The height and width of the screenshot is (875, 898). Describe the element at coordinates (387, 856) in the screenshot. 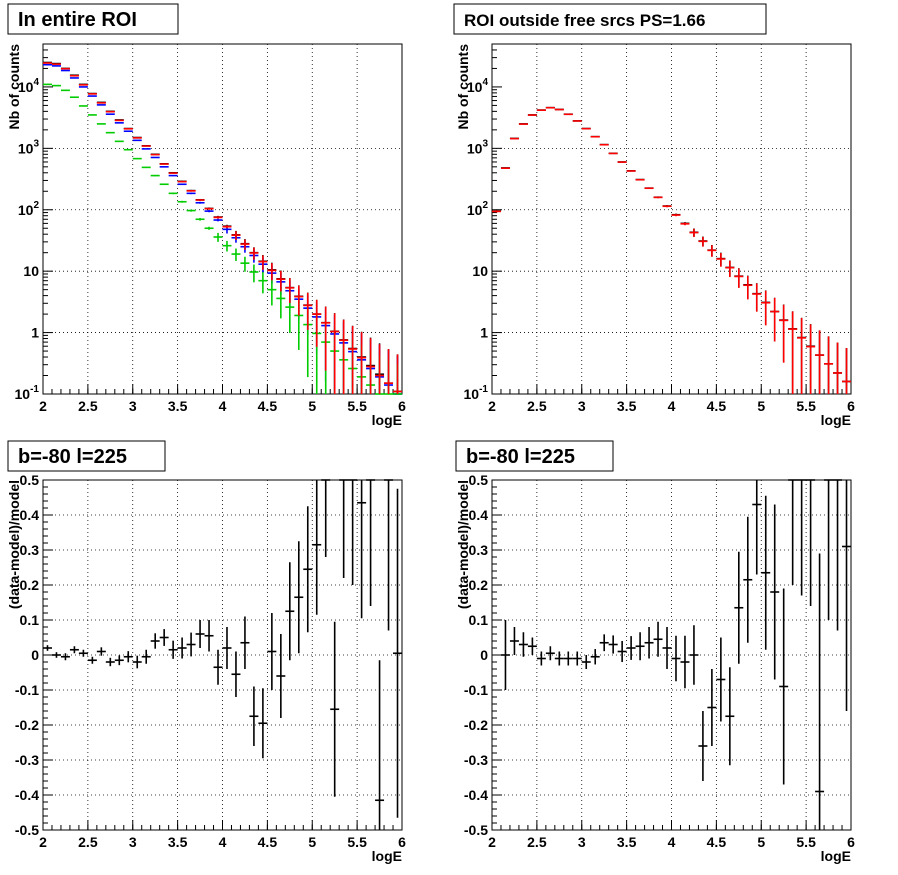

I see `x-axis-label: logE` at that location.